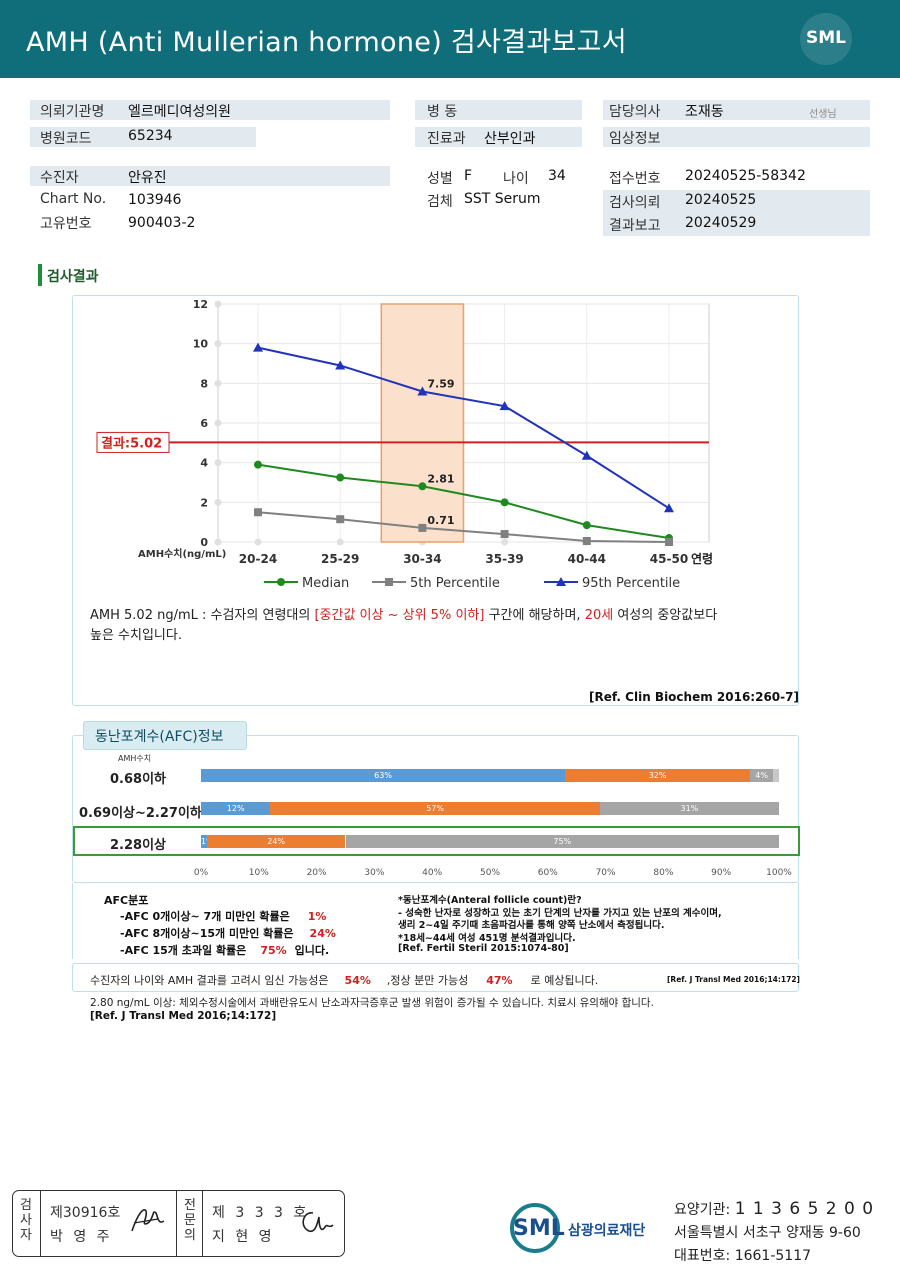 This screenshot has width=900, height=1271. Describe the element at coordinates (736, 213) in the screenshot. I see `dates-bar` at that location.